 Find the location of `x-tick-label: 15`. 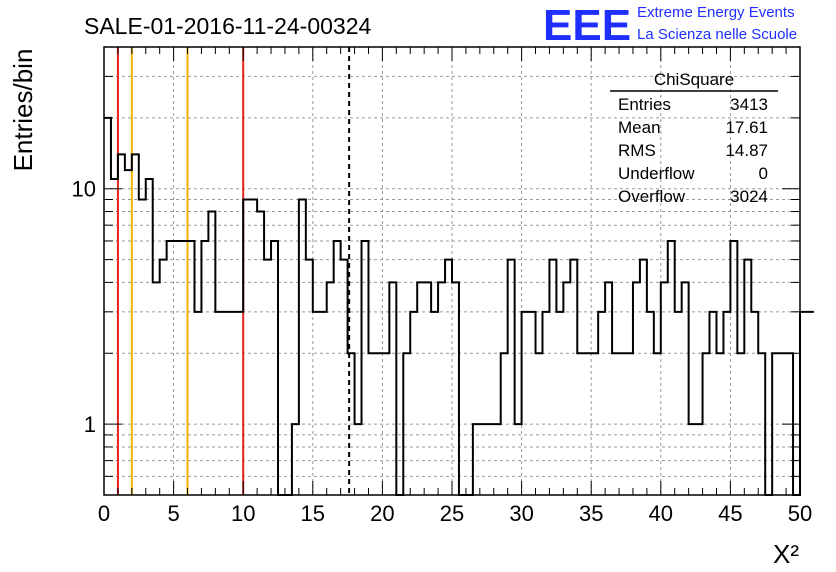

x-tick-label: 15 is located at coordinates (313, 513).